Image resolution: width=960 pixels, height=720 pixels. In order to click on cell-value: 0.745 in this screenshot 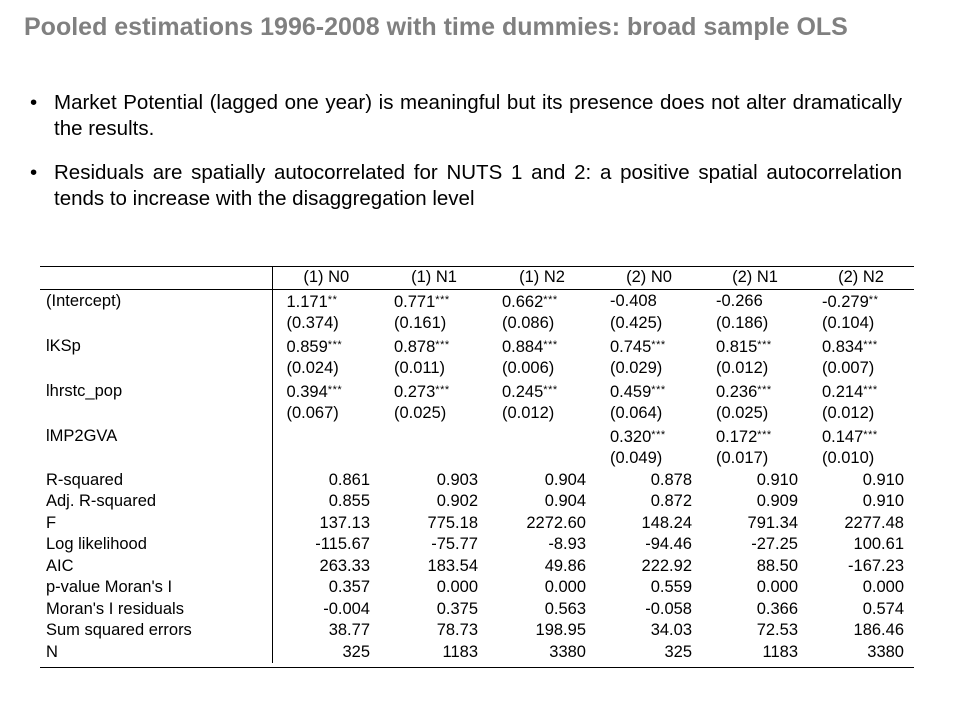, I will do `click(631, 346)`.